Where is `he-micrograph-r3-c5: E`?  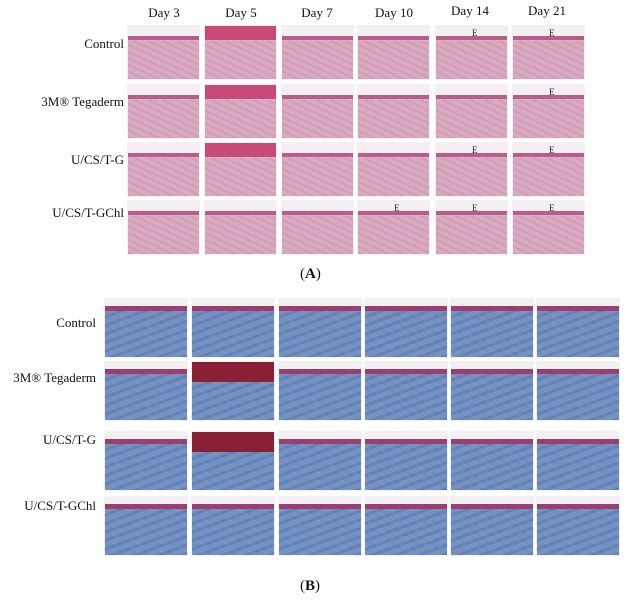 he-micrograph-r3-c5: E is located at coordinates (471, 169).